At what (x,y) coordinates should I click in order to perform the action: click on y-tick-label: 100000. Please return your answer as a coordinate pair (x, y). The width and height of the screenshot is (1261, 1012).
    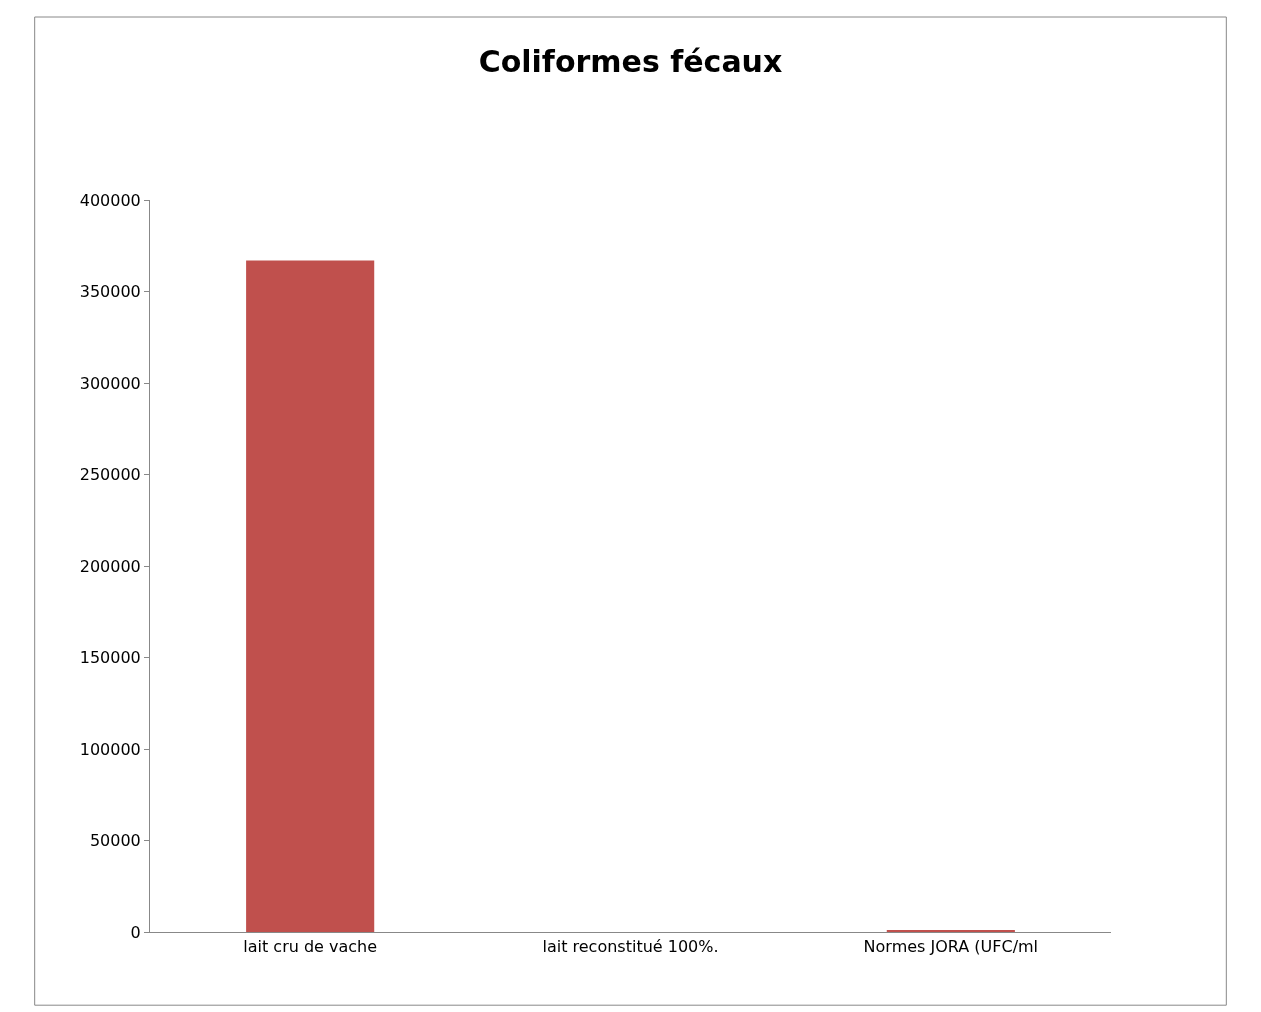
    Looking at the image, I should click on (110, 749).